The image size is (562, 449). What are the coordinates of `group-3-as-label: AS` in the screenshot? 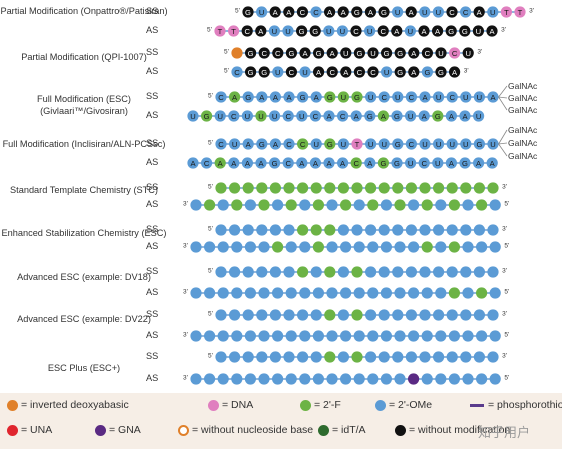 It's located at (152, 162).